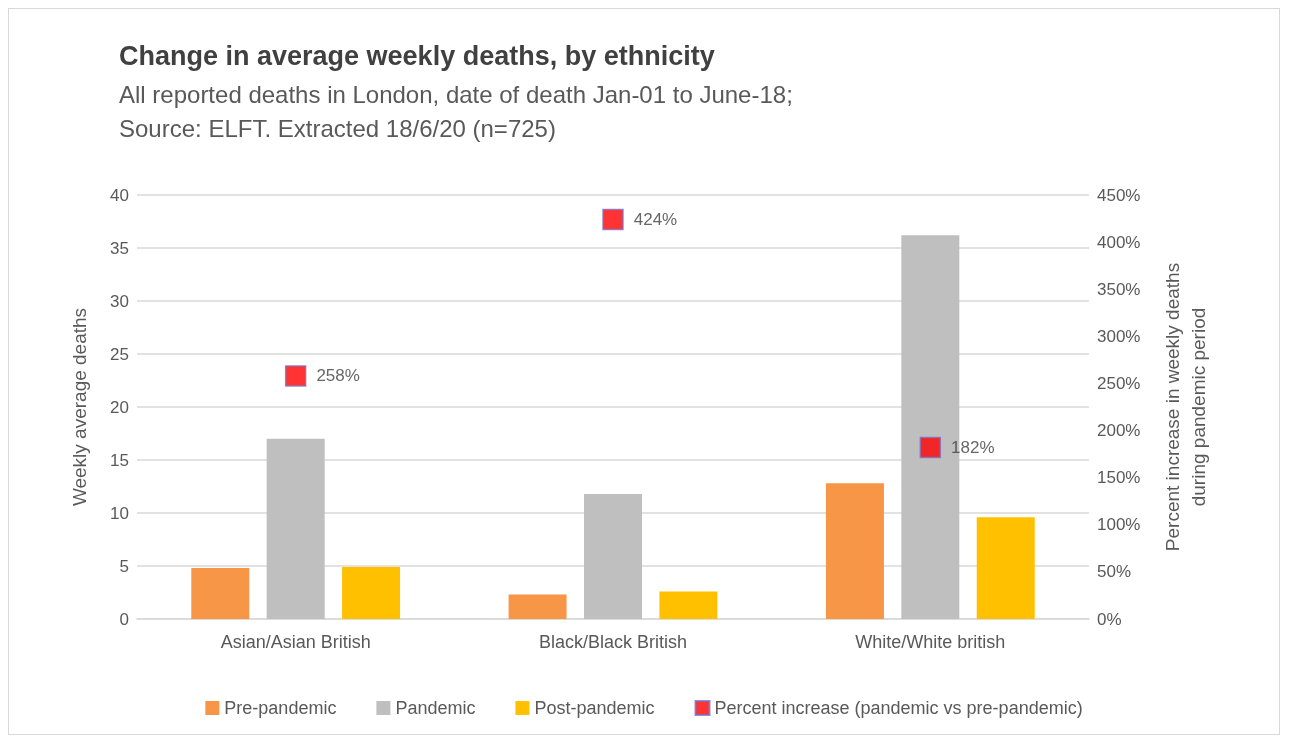 This screenshot has height=743, width=1290. What do you see at coordinates (119, 248) in the screenshot?
I see `y-tick-label: 35` at bounding box center [119, 248].